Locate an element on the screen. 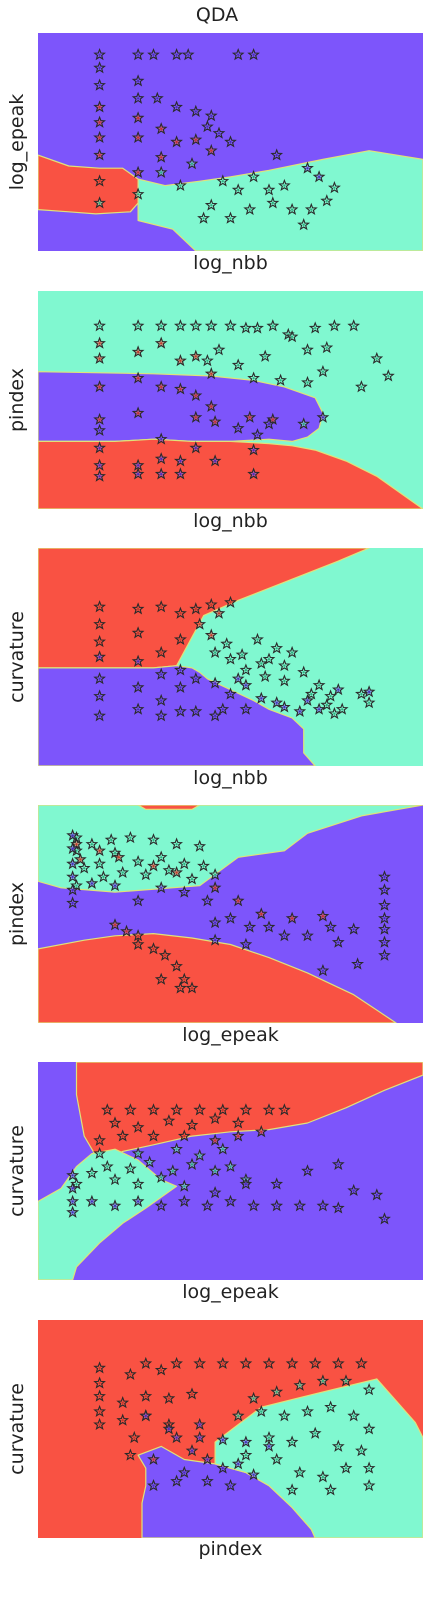 This screenshot has width=434, height=1609. panel-4-ylabel: pindex is located at coordinates (17, 914).